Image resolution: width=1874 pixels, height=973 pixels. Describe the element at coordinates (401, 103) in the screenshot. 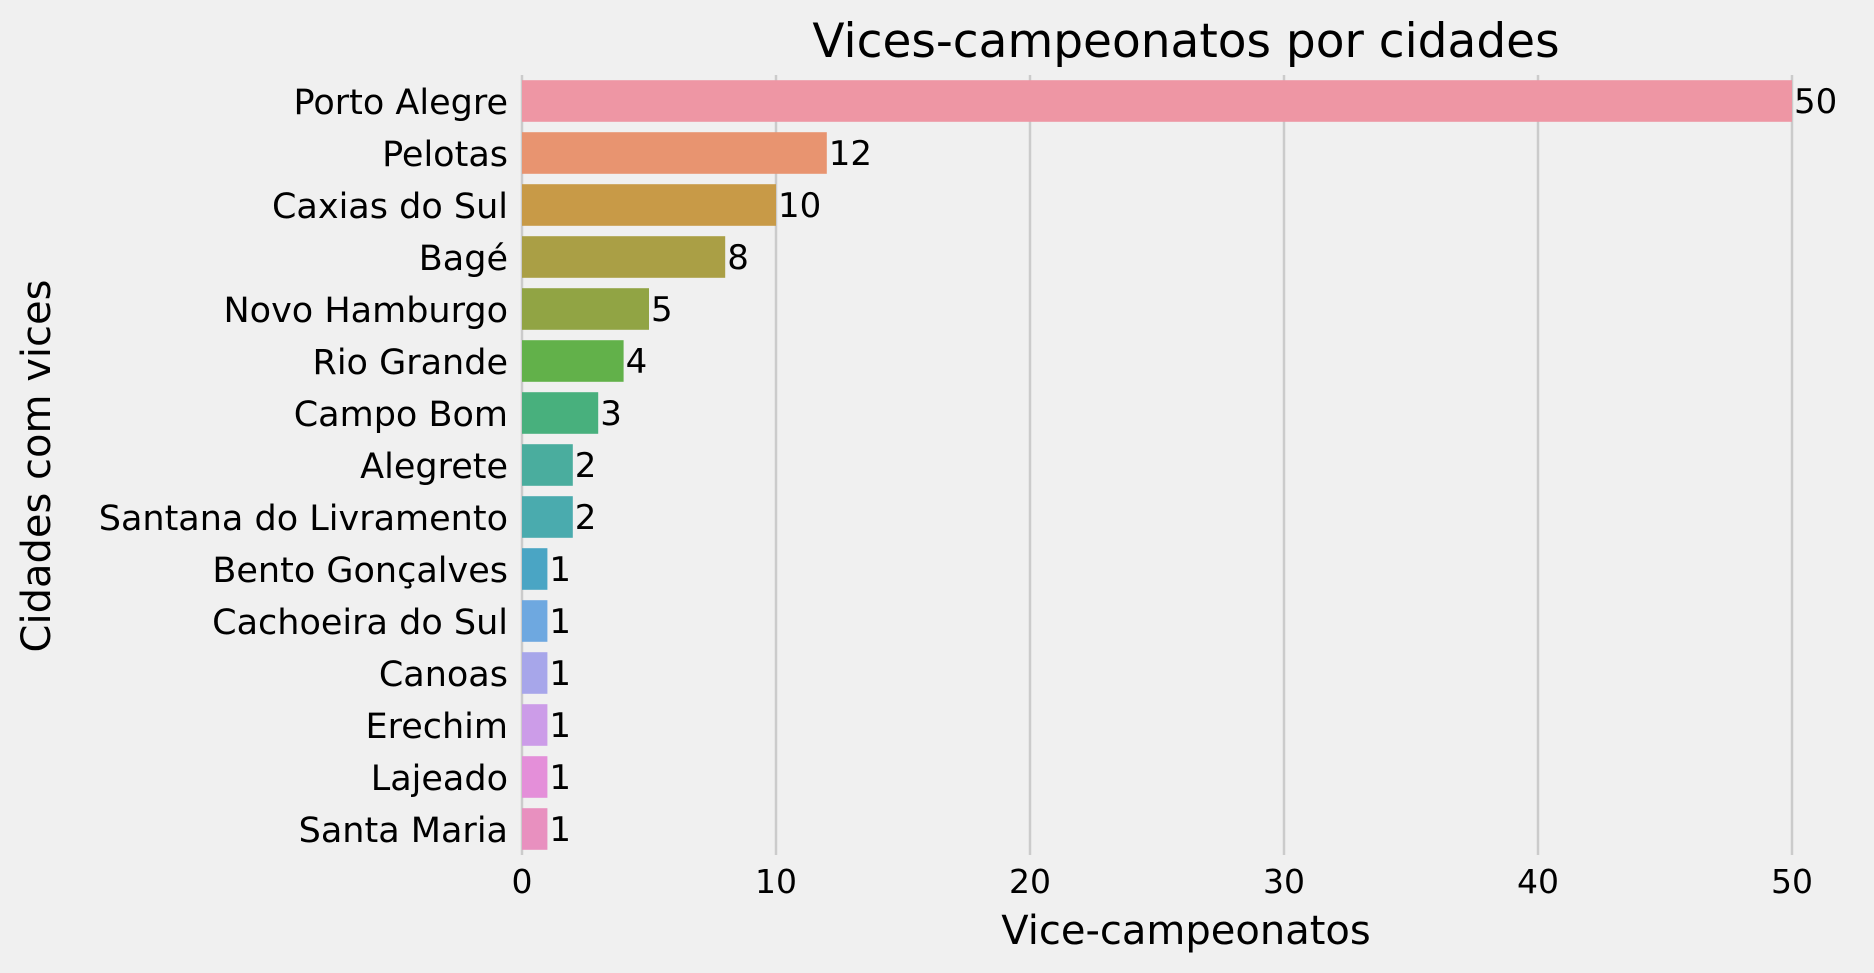

I see `category-label: Porto Alegre` at that location.